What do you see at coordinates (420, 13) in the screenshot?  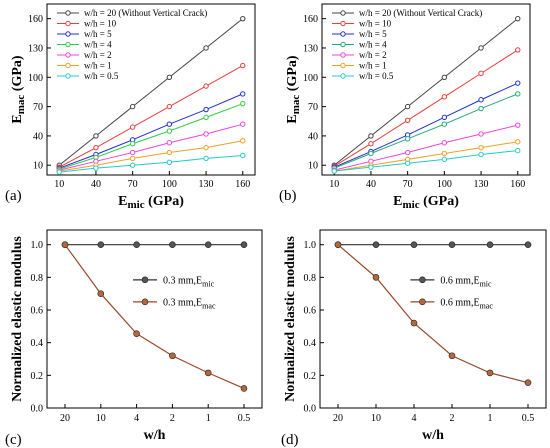 I see `legend-label: w/h = 20 (Without Vertical Crack)` at bounding box center [420, 13].